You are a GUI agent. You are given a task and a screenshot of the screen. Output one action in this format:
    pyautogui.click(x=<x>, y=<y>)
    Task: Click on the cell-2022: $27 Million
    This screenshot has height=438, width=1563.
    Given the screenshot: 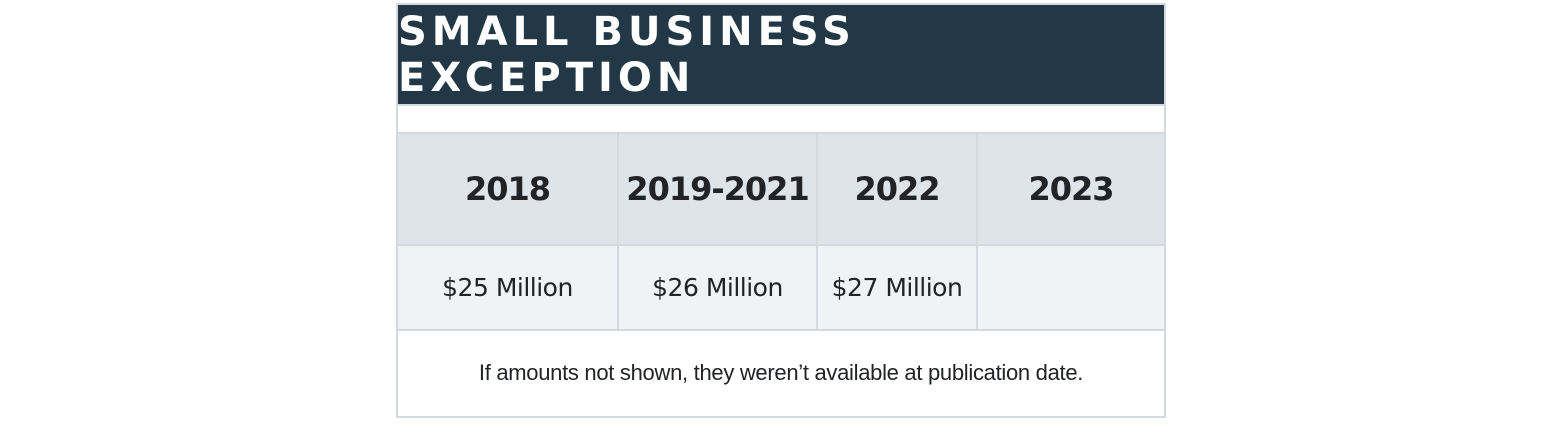 What is the action you would take?
    pyautogui.click(x=897, y=287)
    